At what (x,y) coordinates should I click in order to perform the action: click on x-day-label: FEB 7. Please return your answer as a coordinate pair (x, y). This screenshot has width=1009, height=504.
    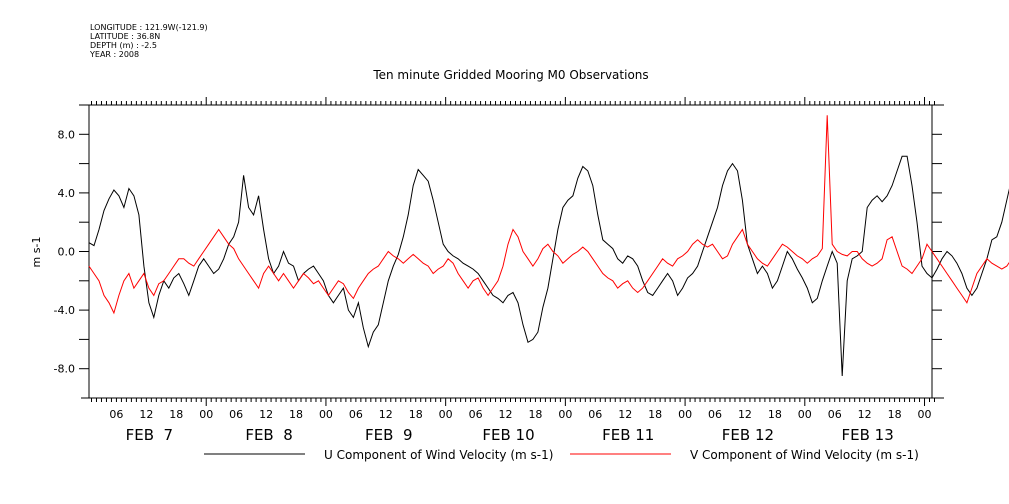
    Looking at the image, I should click on (149, 435).